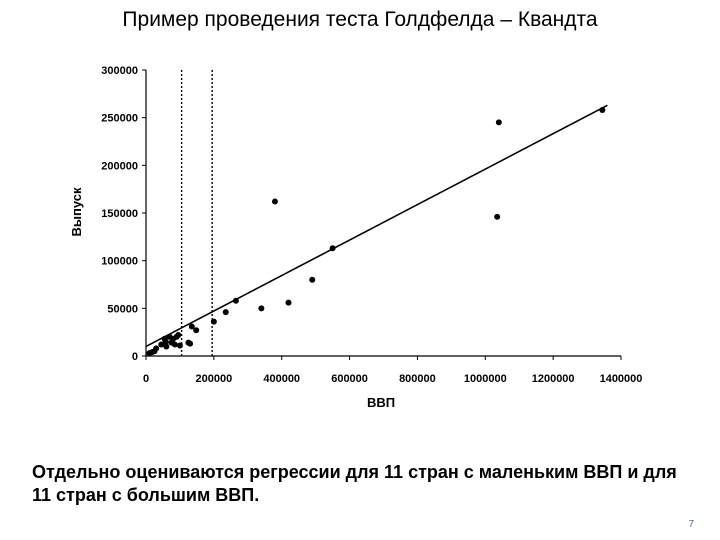 The image size is (720, 540). What do you see at coordinates (119, 166) in the screenshot?
I see `y-tick-label: 200000` at bounding box center [119, 166].